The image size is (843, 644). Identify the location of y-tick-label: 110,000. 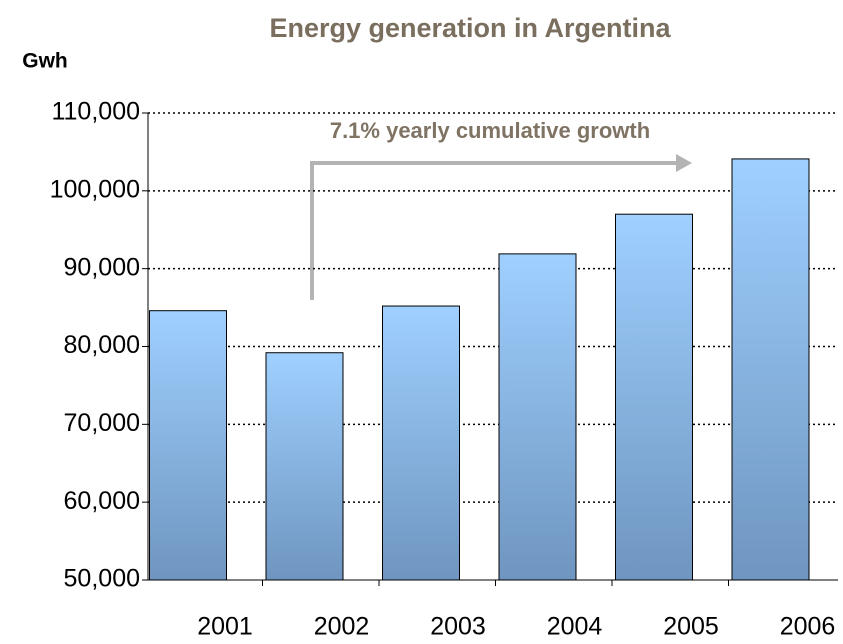
(95, 112).